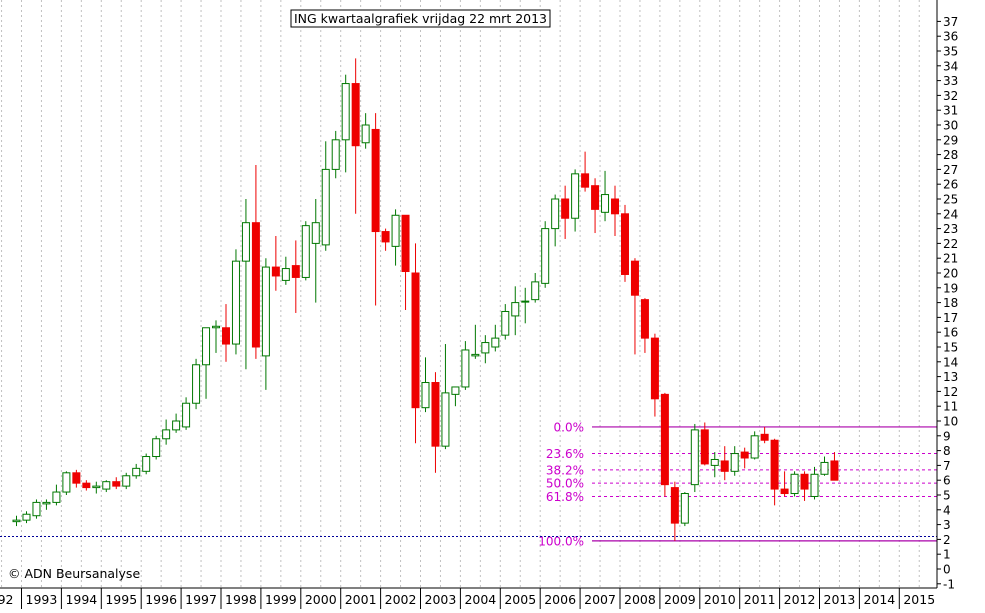 This screenshot has height=613, width=985. What do you see at coordinates (950, 81) in the screenshot?
I see `y-tick-label: 33` at bounding box center [950, 81].